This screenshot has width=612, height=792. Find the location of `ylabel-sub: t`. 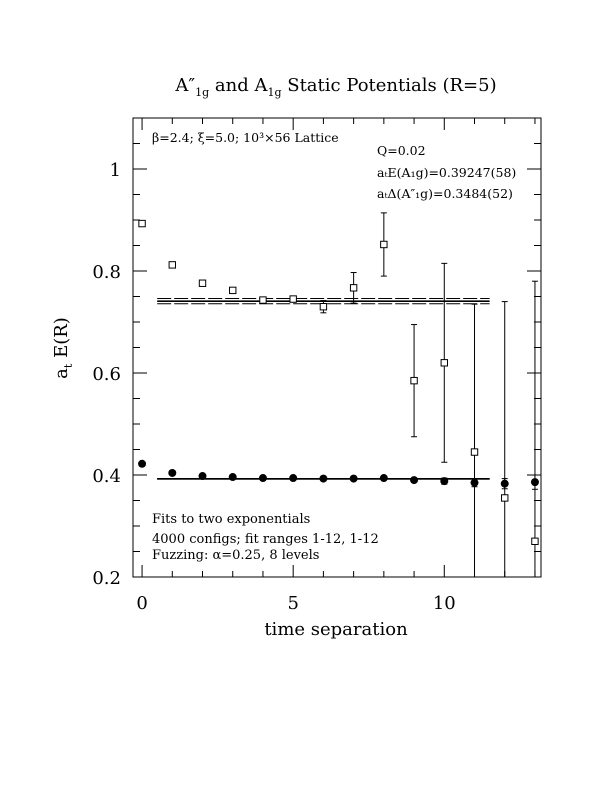

ylabel-sub: t is located at coordinates (68, 365).